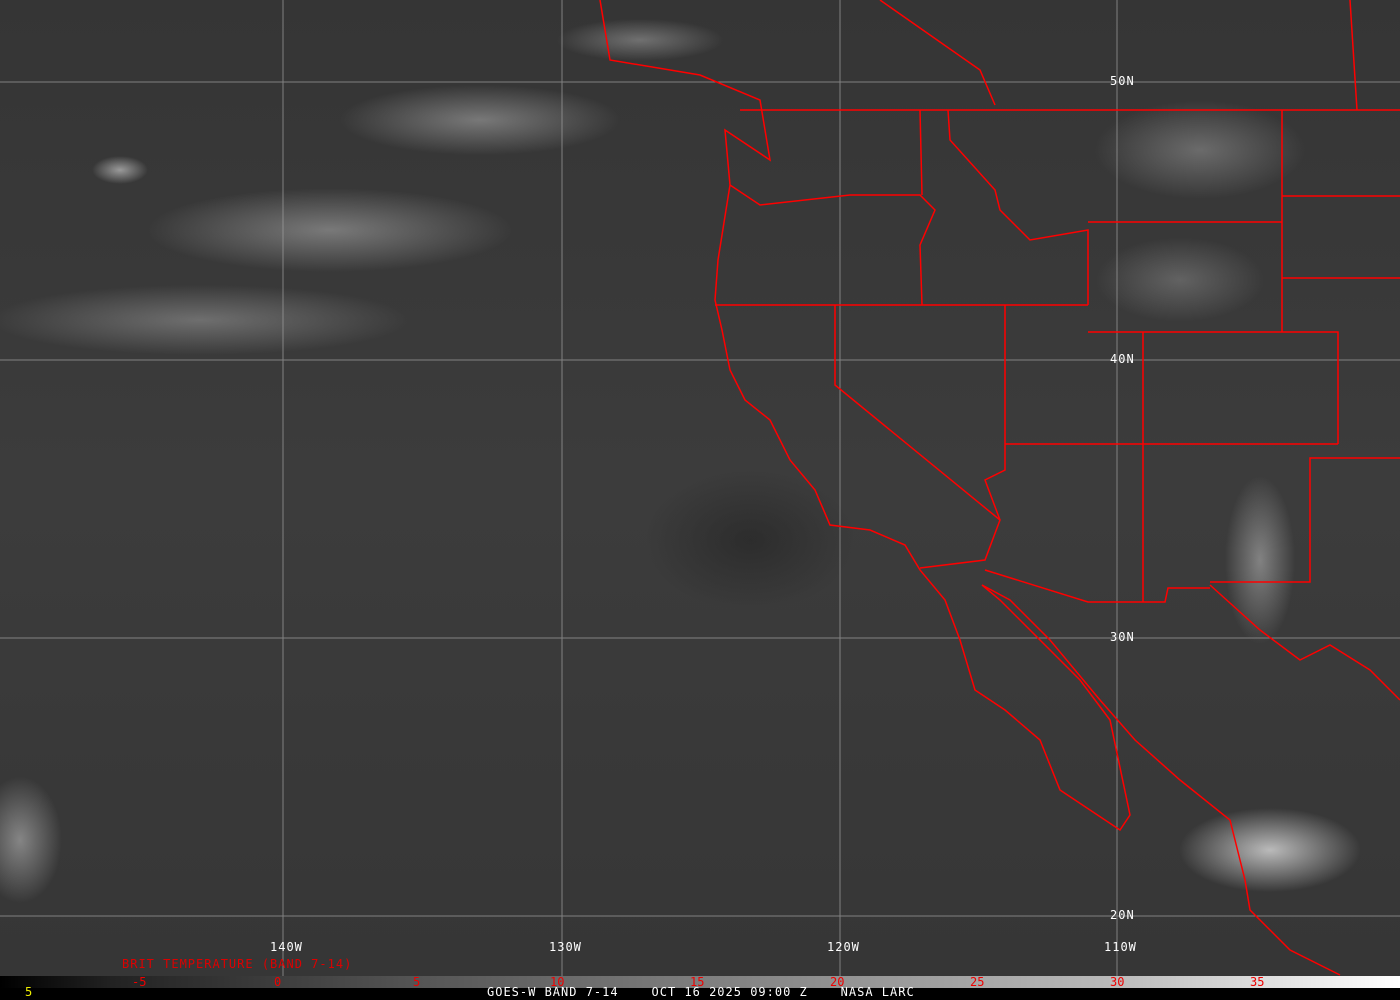 The width and height of the screenshot is (1400, 1000). What do you see at coordinates (843, 947) in the screenshot?
I see `longitude-label-120w: 120W` at bounding box center [843, 947].